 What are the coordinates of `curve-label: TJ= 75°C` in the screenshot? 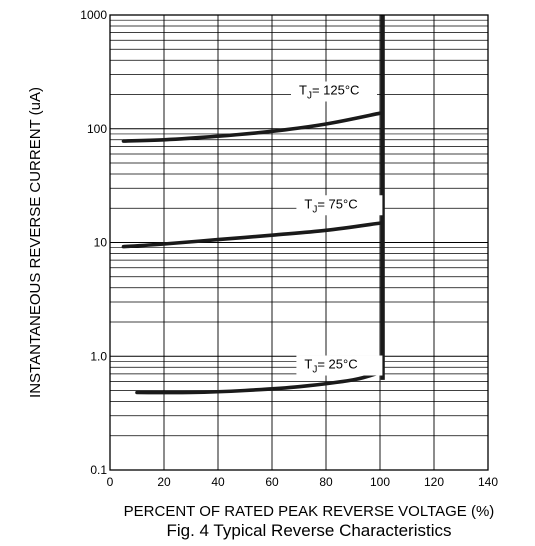 It's located at (339, 205).